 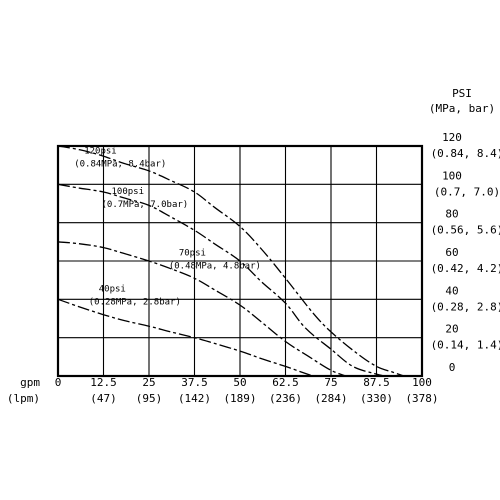 I want to click on x-tick-label: 62.5, so click(x=285, y=382).